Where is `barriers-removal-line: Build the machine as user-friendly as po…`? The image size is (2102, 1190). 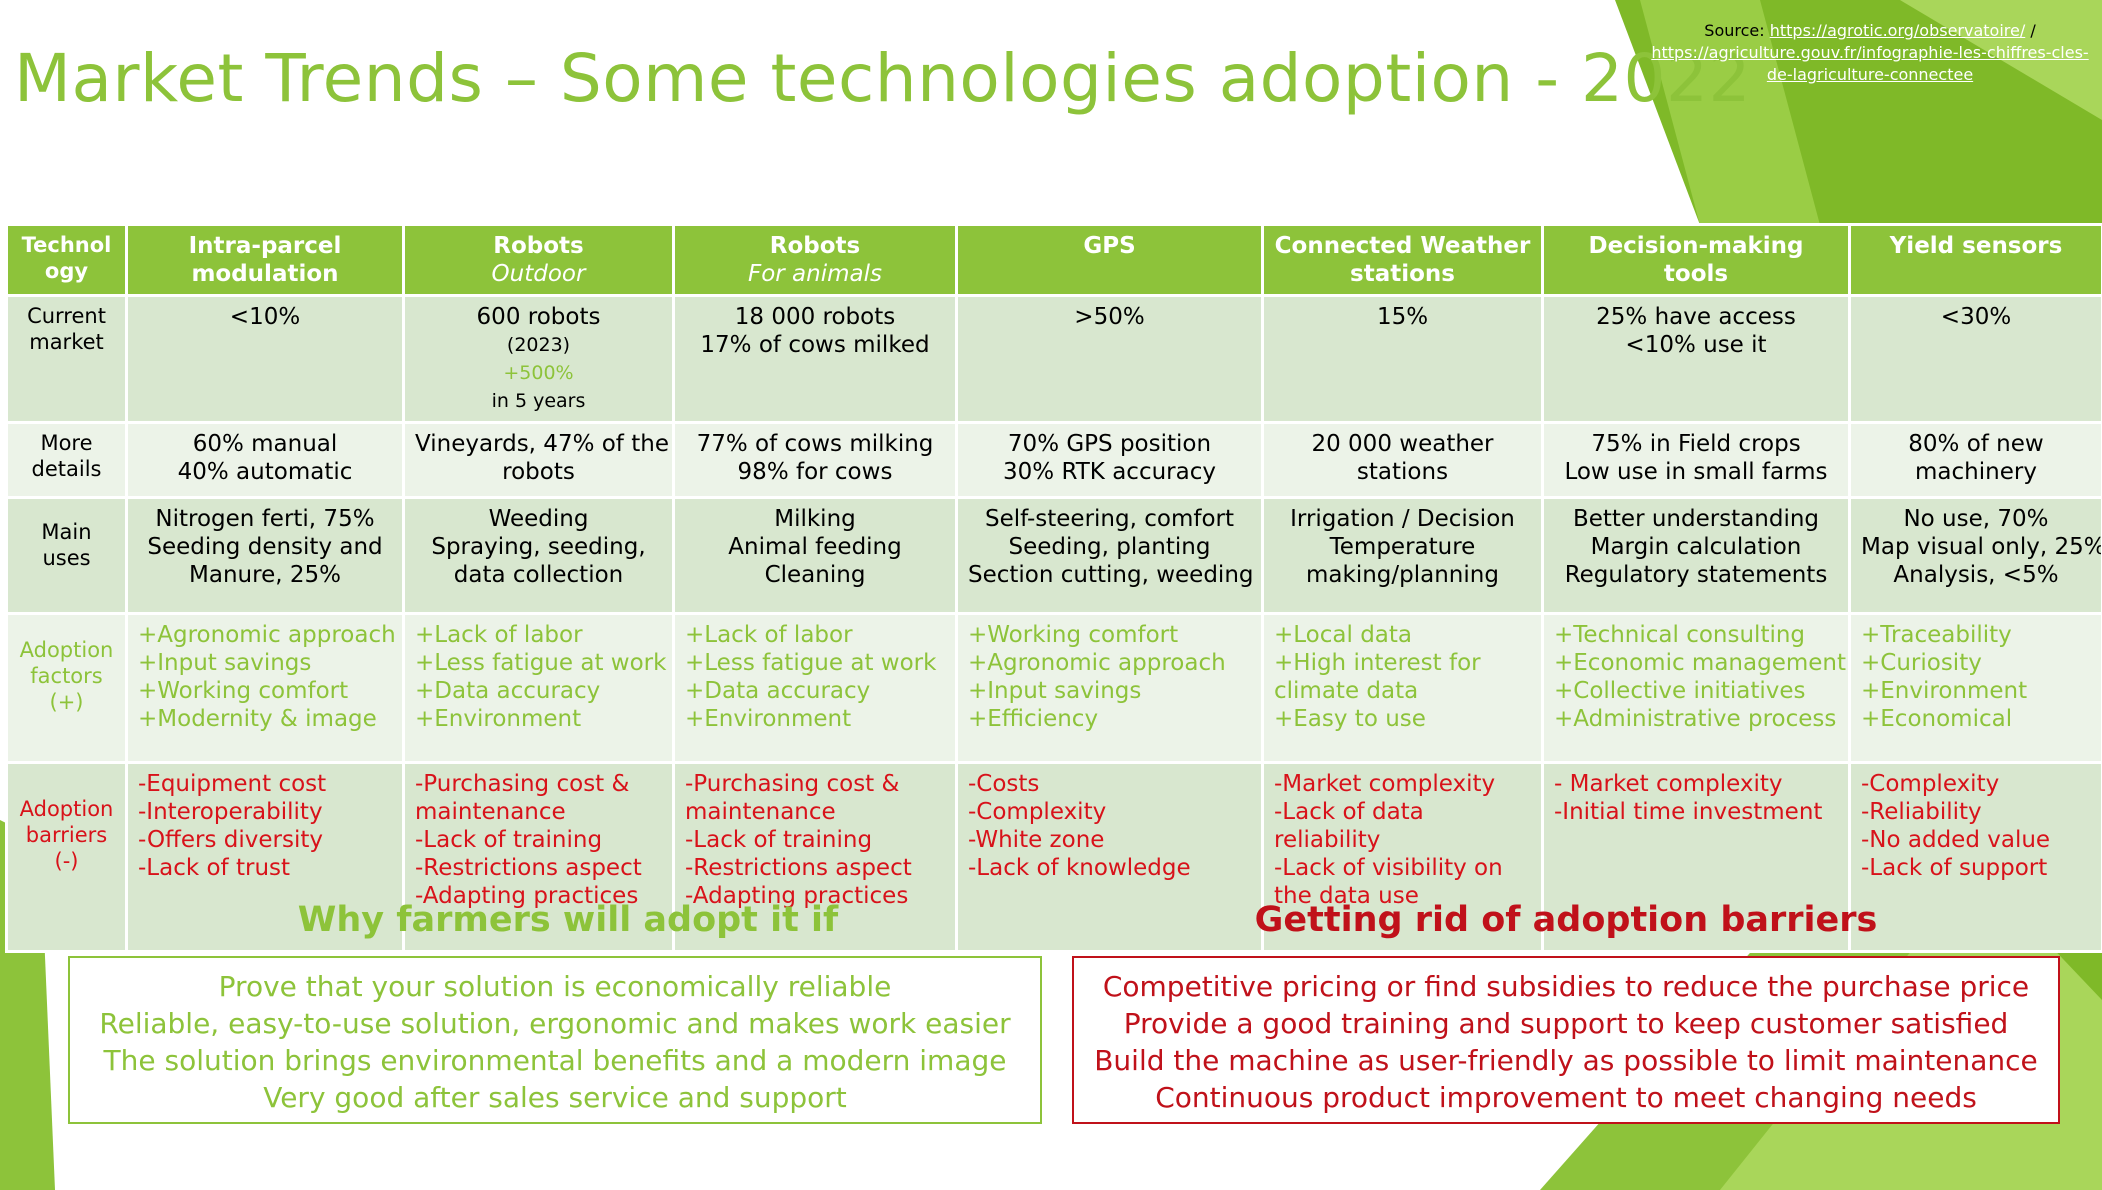 barriers-removal-line: Build the machine as user-friendly as po… is located at coordinates (1566, 1060).